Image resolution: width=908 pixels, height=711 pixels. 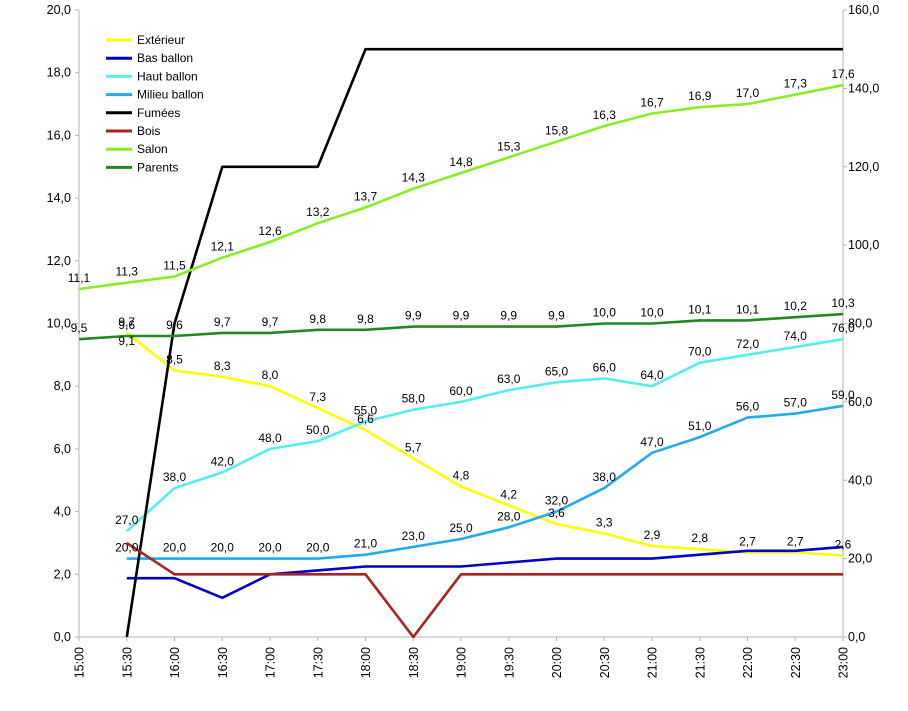 What do you see at coordinates (856, 637) in the screenshot?
I see `y-right-tick-label: 0,0` at bounding box center [856, 637].